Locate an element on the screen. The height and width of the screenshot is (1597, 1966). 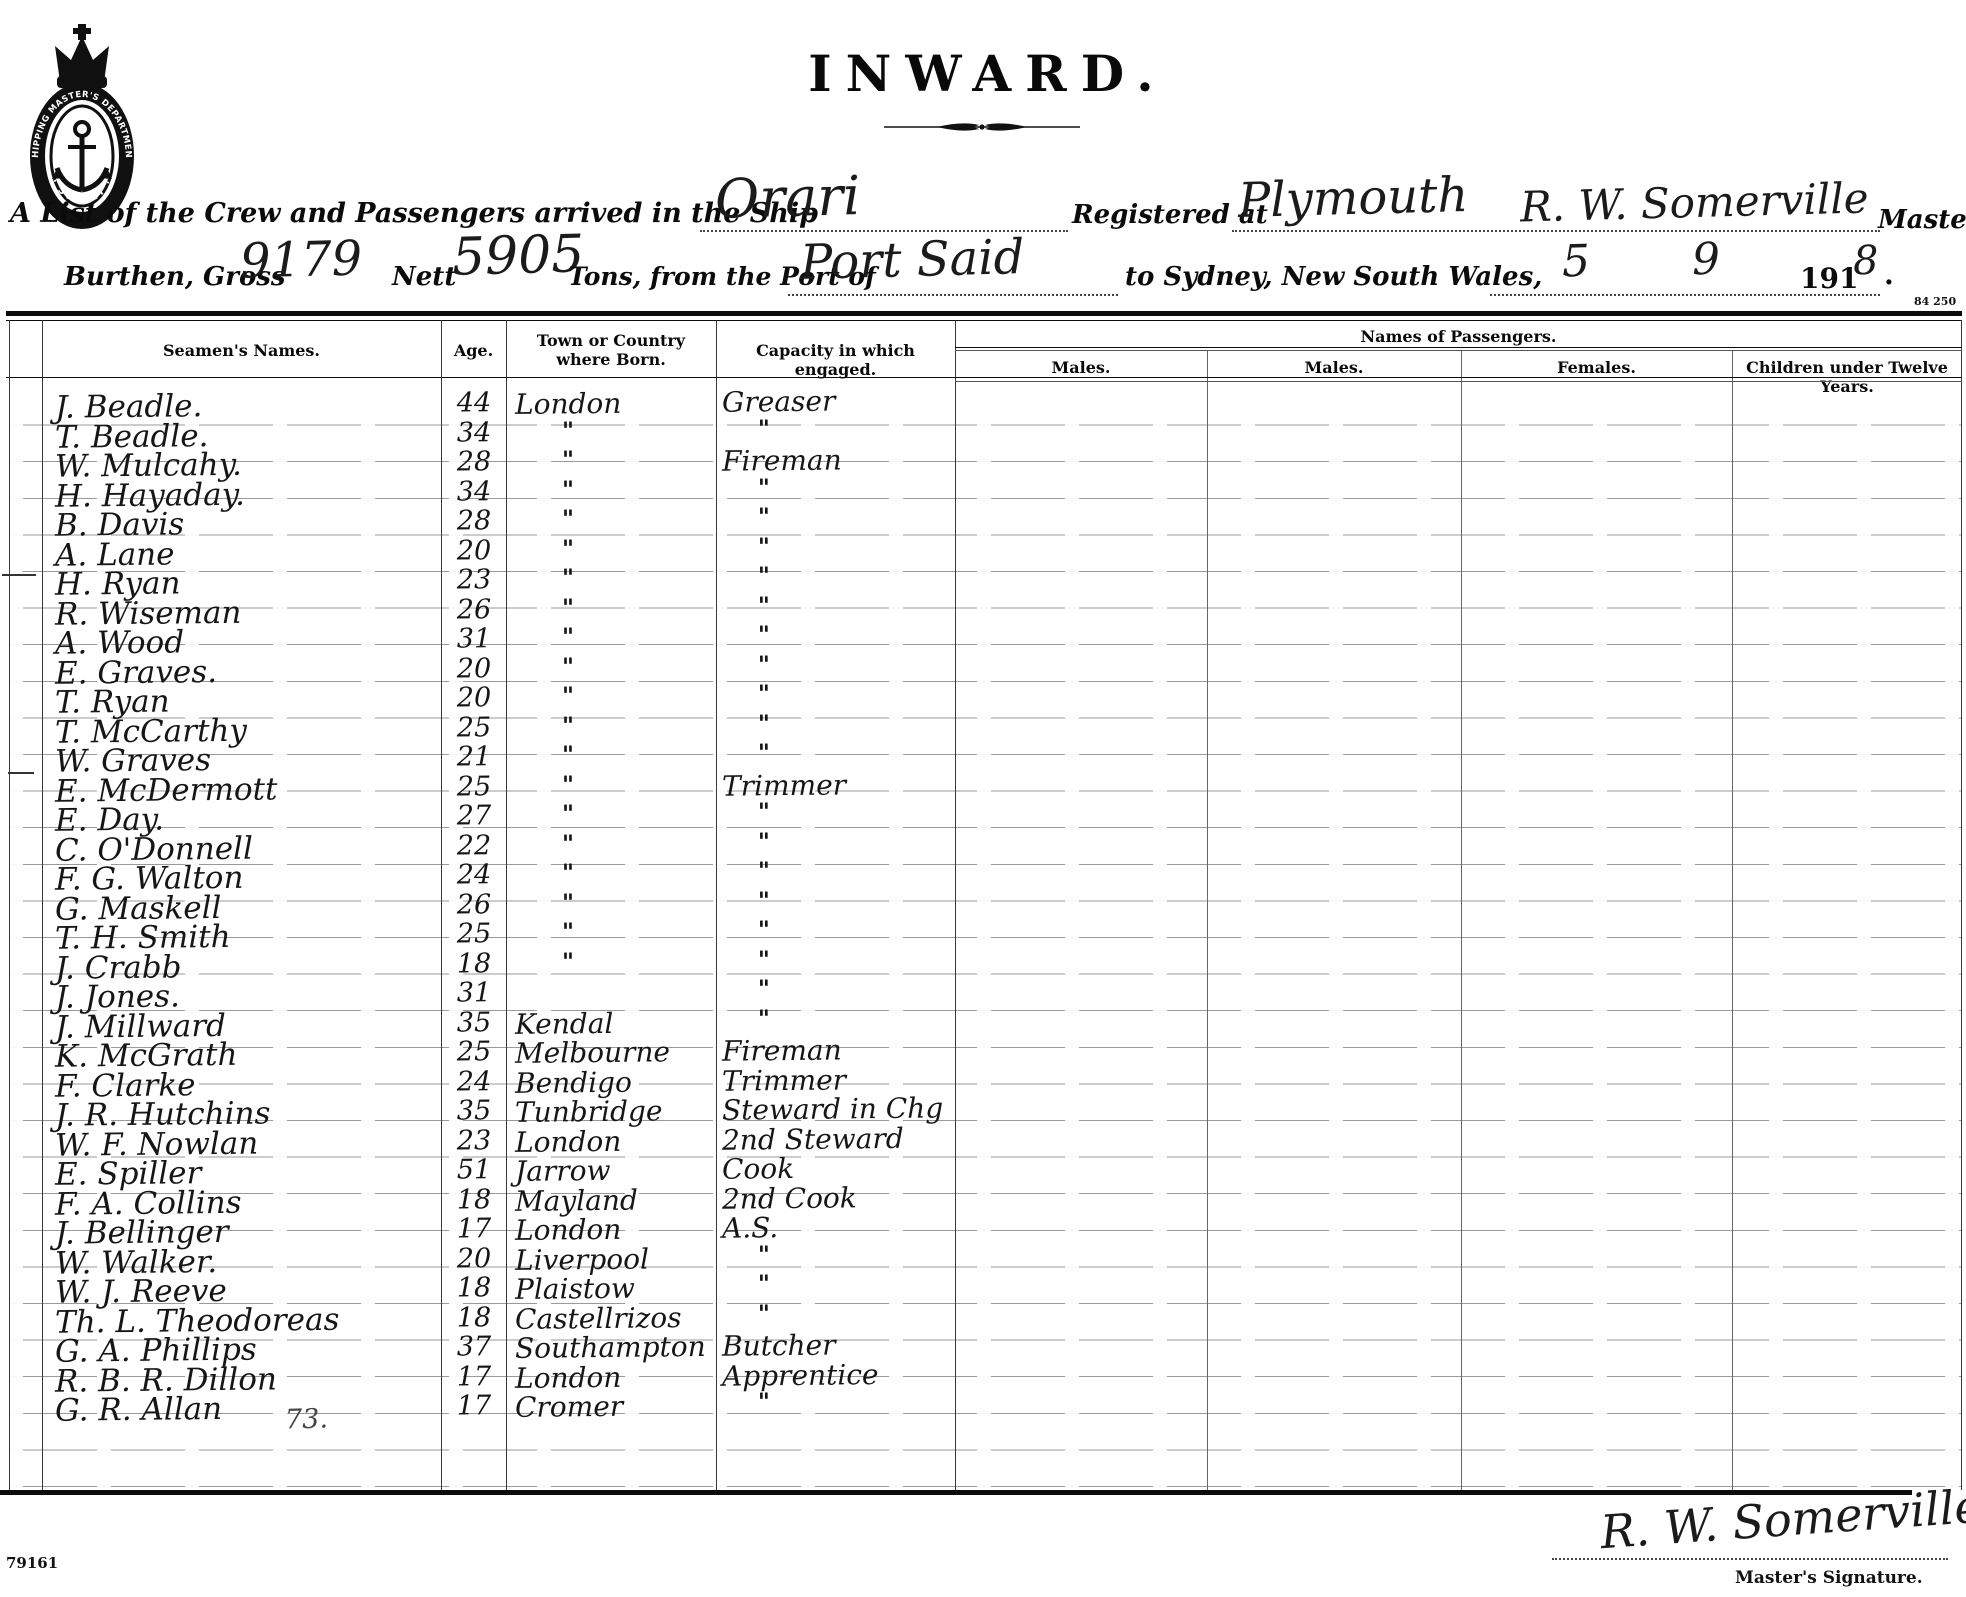
year-digit-value: 8 is located at coordinates (1866, 261).